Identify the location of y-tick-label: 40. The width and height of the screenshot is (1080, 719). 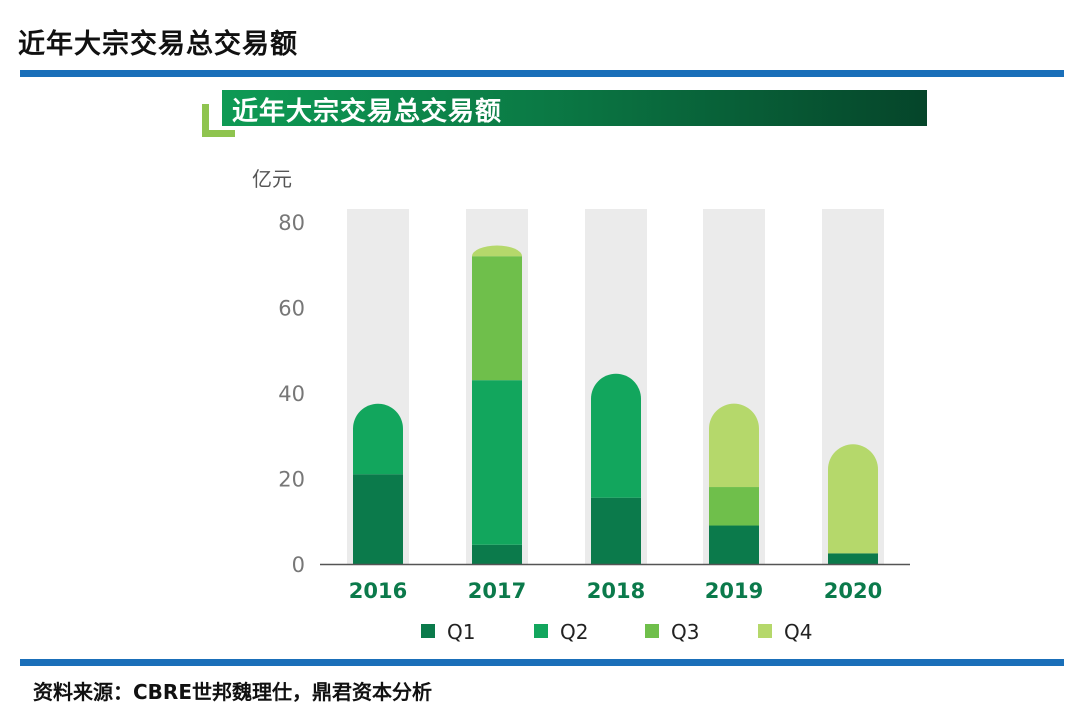
(291, 394).